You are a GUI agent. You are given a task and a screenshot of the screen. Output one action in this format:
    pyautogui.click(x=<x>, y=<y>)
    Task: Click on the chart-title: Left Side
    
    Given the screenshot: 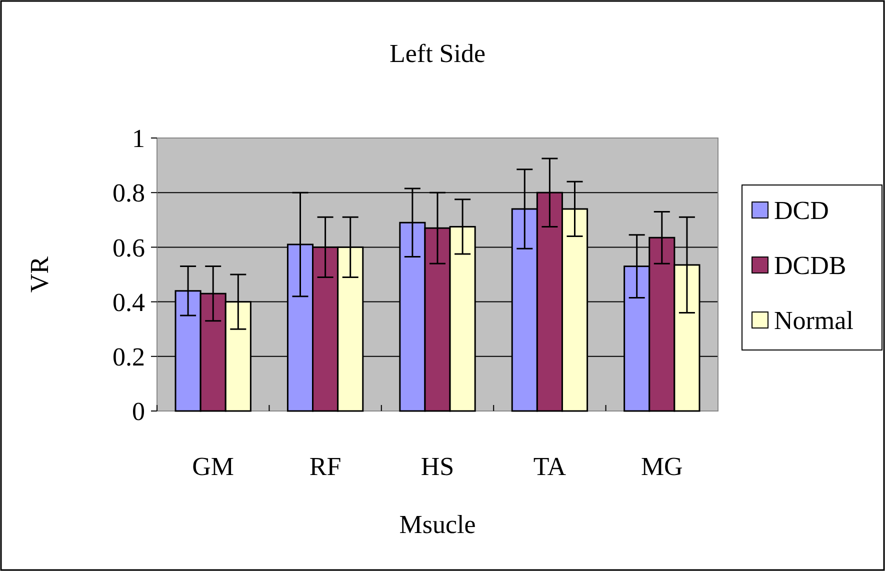 What is the action you would take?
    pyautogui.click(x=437, y=53)
    